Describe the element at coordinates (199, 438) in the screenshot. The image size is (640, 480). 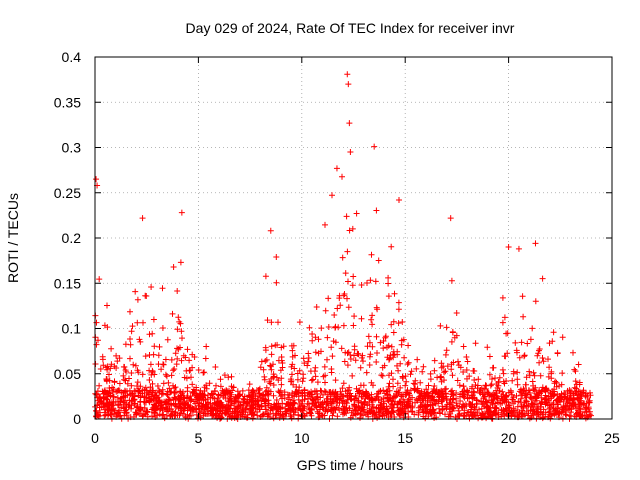
I see `x-tick-label: 5` at that location.